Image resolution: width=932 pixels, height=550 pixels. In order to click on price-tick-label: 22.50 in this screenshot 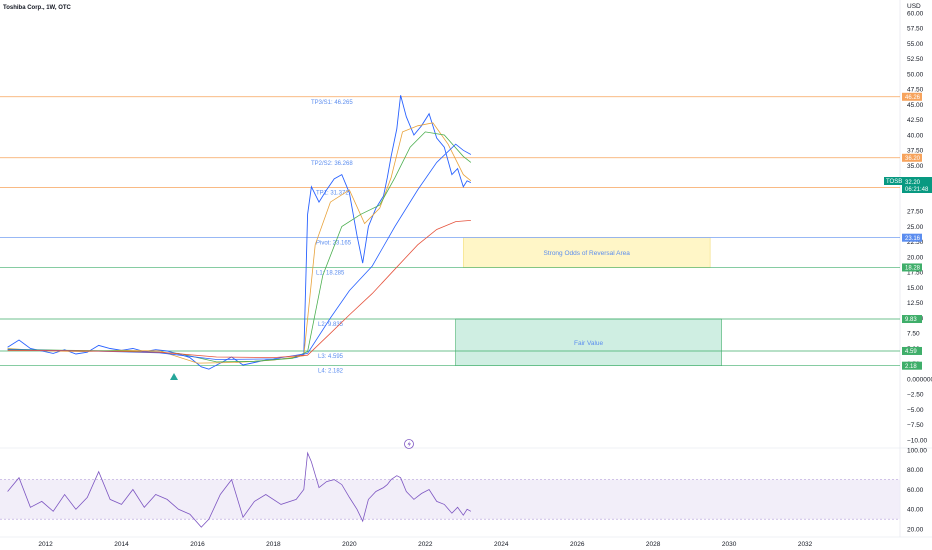, I will do `click(915, 242)`.